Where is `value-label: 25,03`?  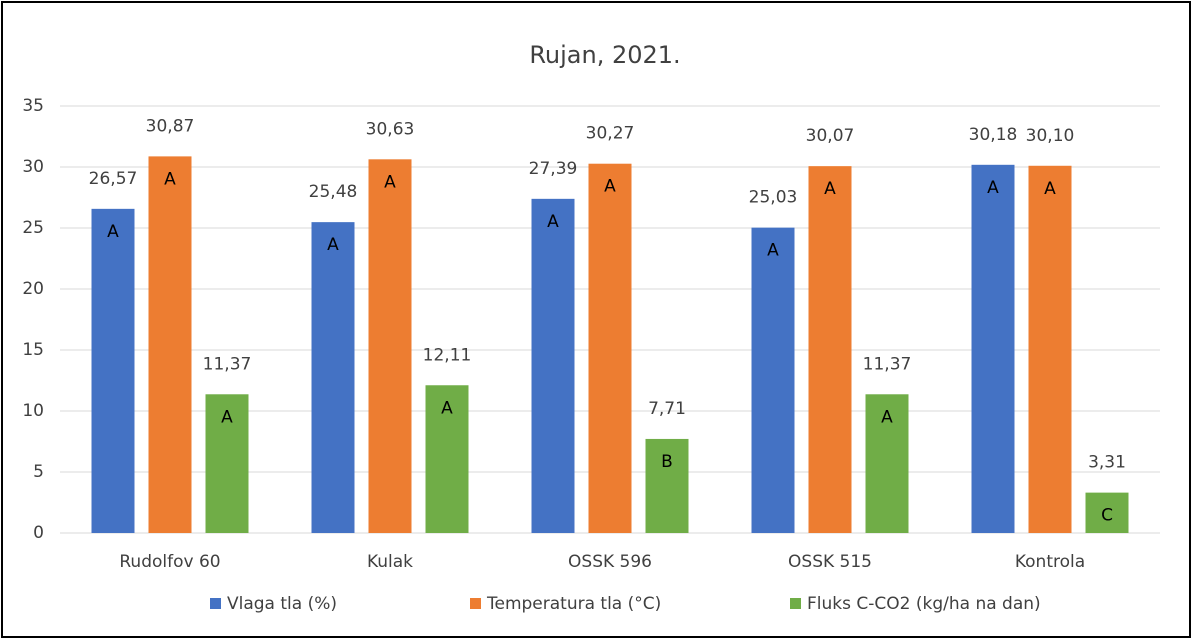 value-label: 25,03 is located at coordinates (773, 198).